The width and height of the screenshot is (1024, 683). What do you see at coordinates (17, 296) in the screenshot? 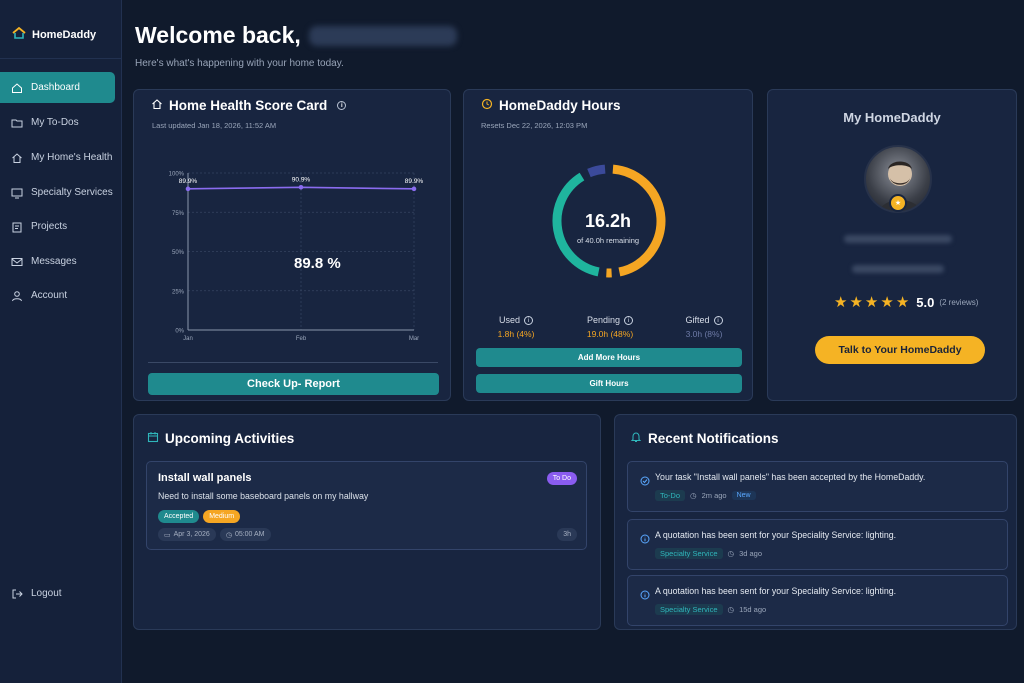
I see `user-icon` at bounding box center [17, 296].